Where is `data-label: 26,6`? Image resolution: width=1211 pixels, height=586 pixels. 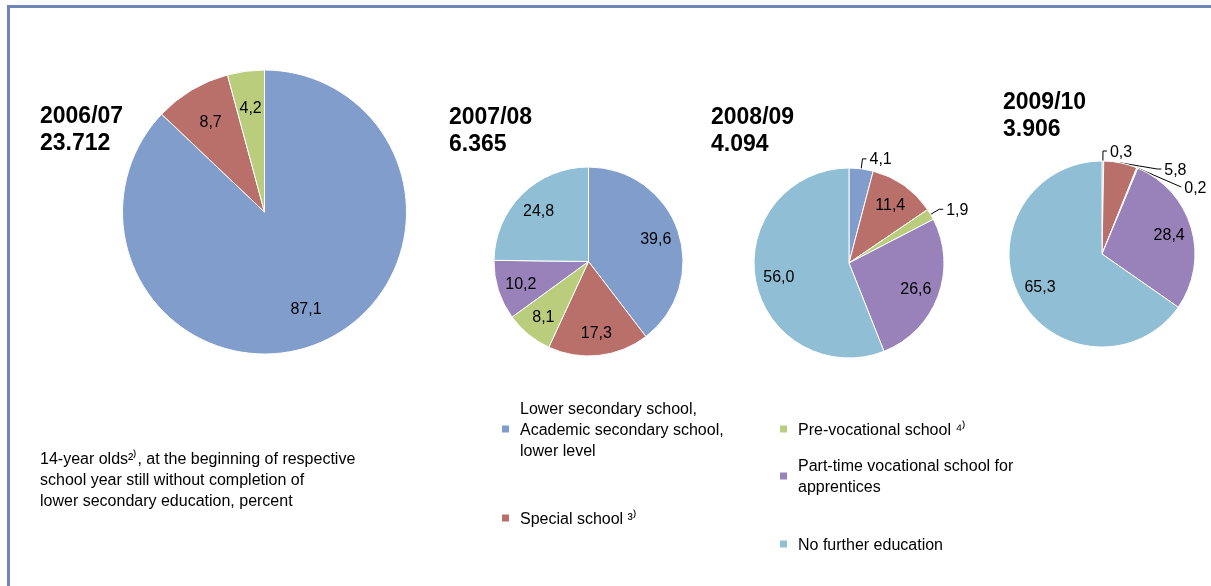
data-label: 26,6 is located at coordinates (916, 288).